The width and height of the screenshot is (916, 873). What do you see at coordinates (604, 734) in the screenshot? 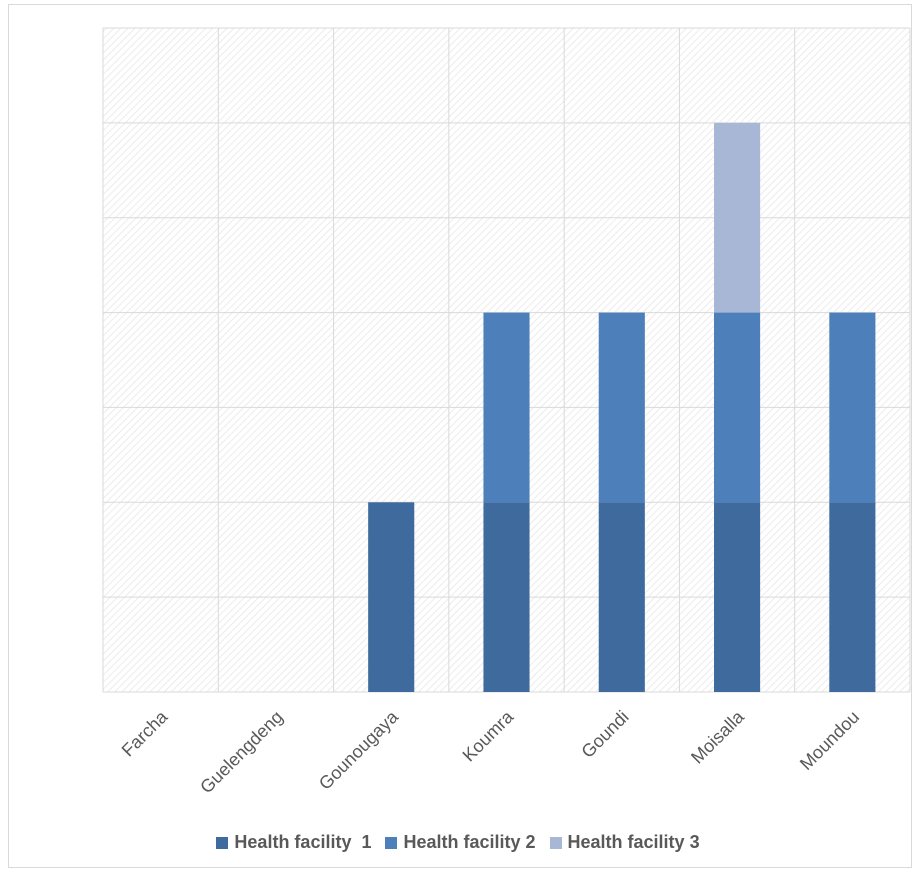
I see `x-tick-label: Goundi` at bounding box center [604, 734].